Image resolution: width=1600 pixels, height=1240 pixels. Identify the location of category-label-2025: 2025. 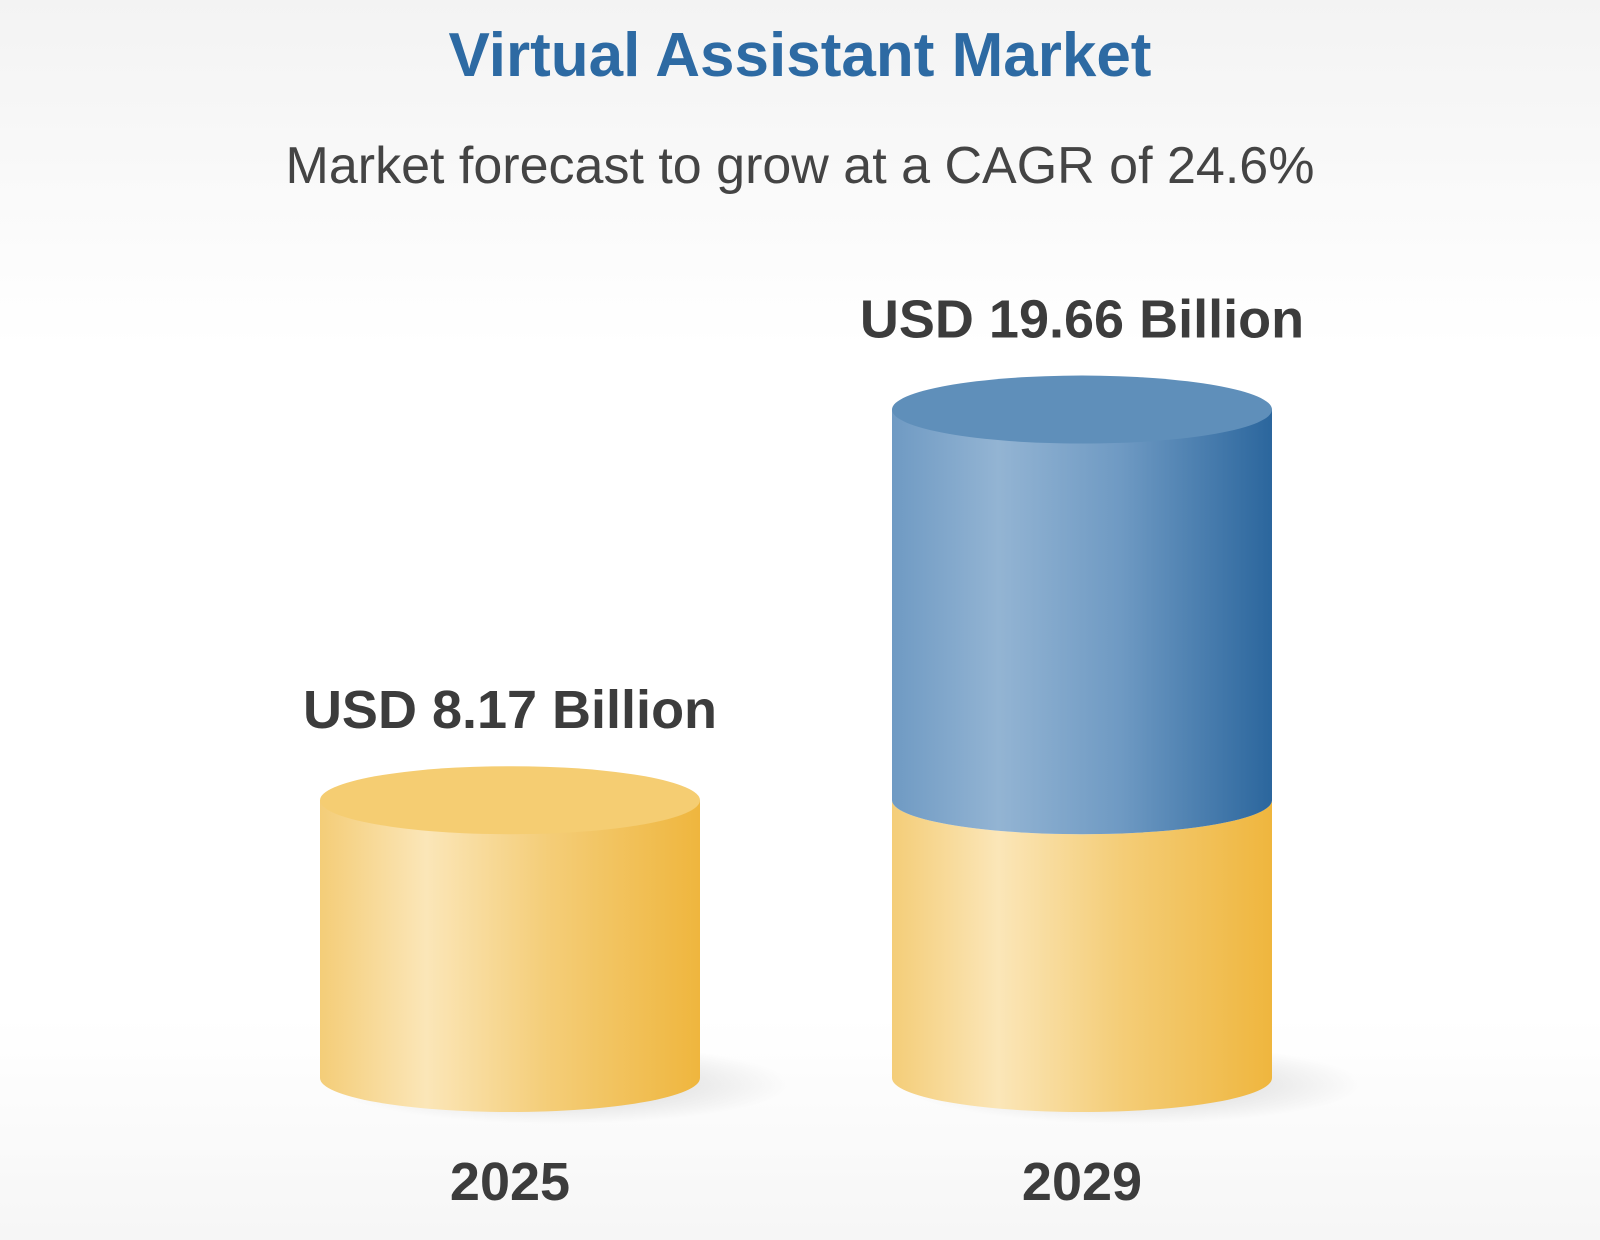
(510, 1182).